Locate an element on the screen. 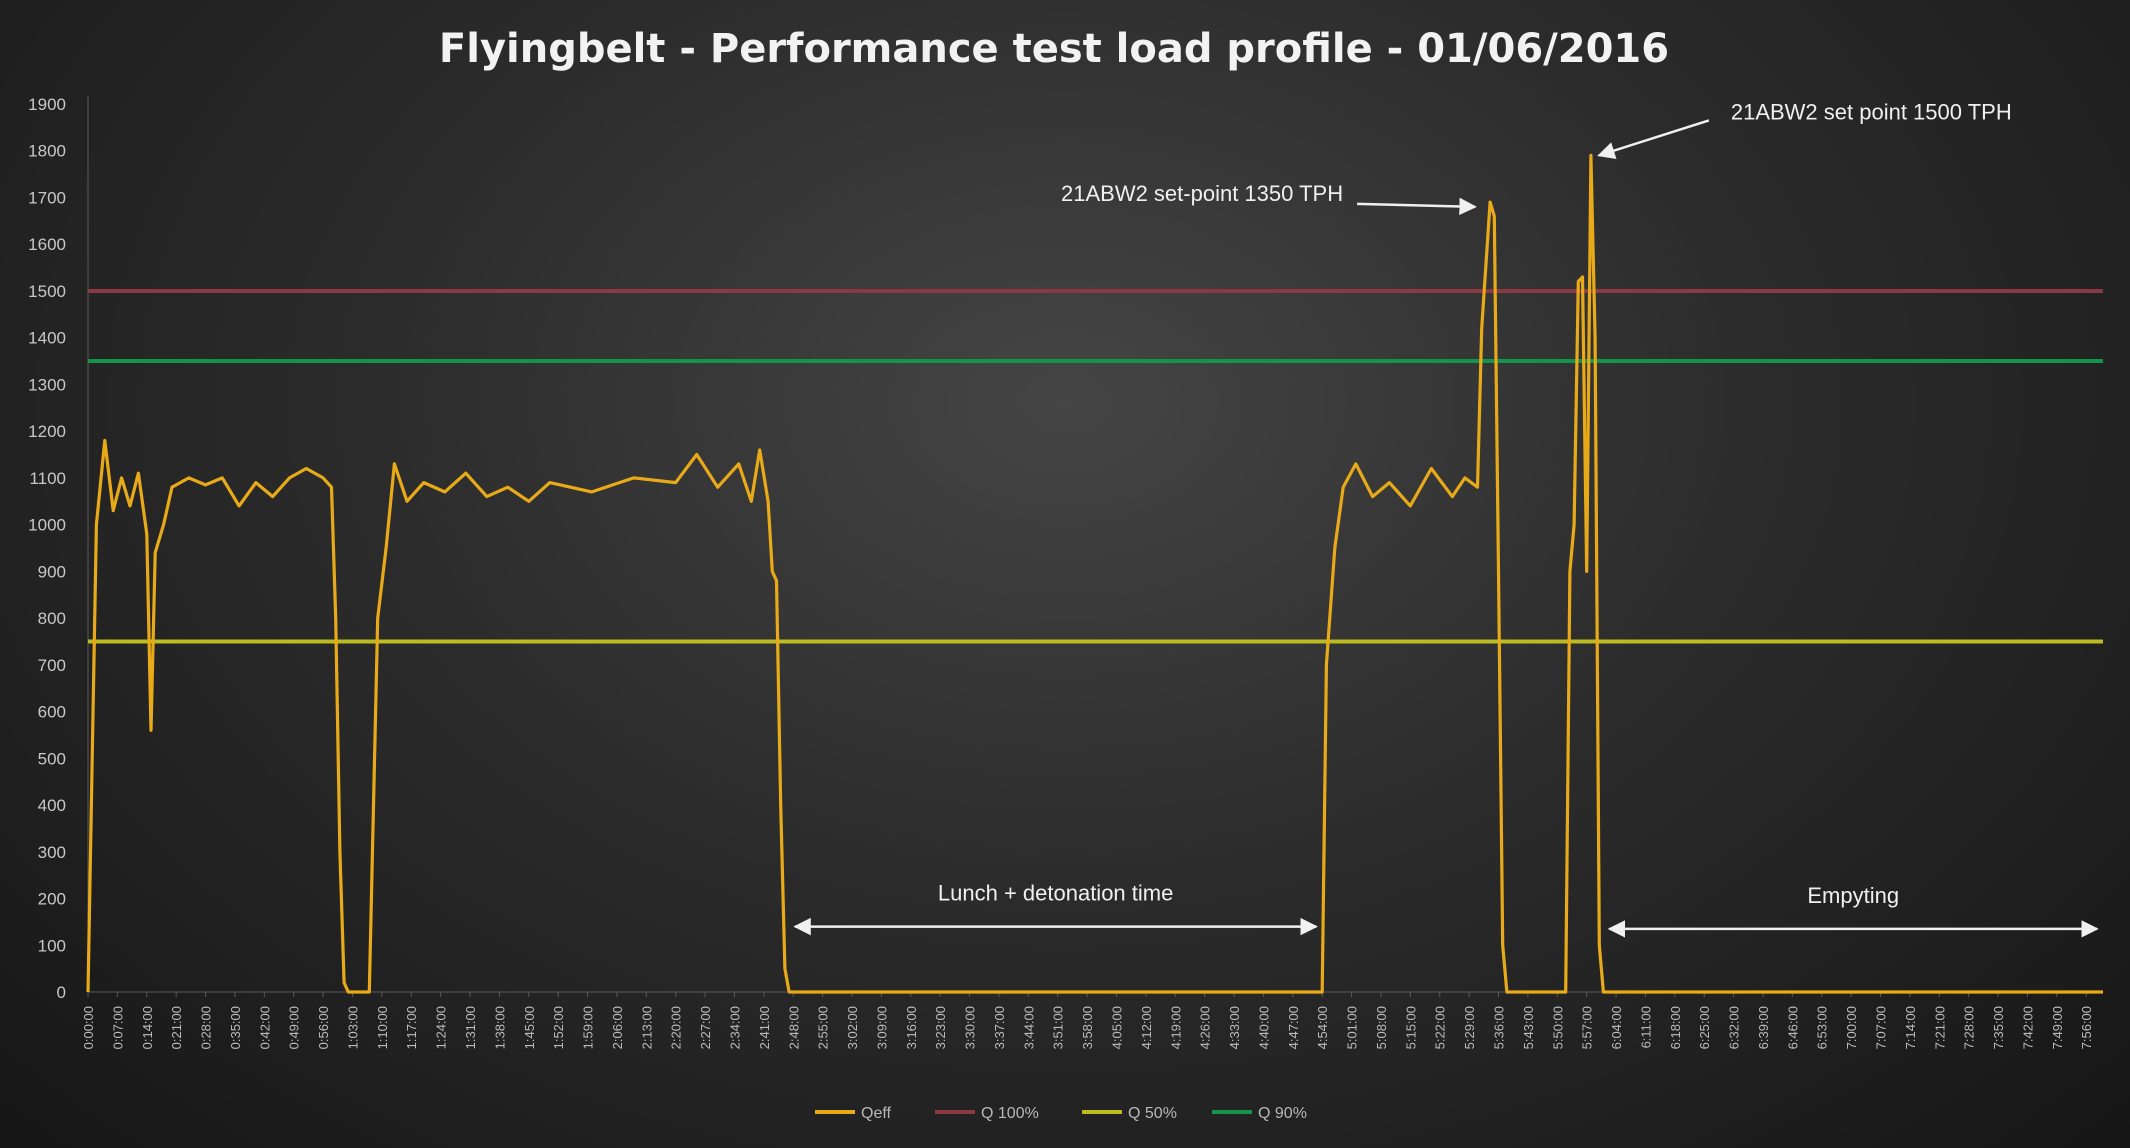  legend: Qeff Q 100% Q 50% Q 90% is located at coordinates (1061, 1113).